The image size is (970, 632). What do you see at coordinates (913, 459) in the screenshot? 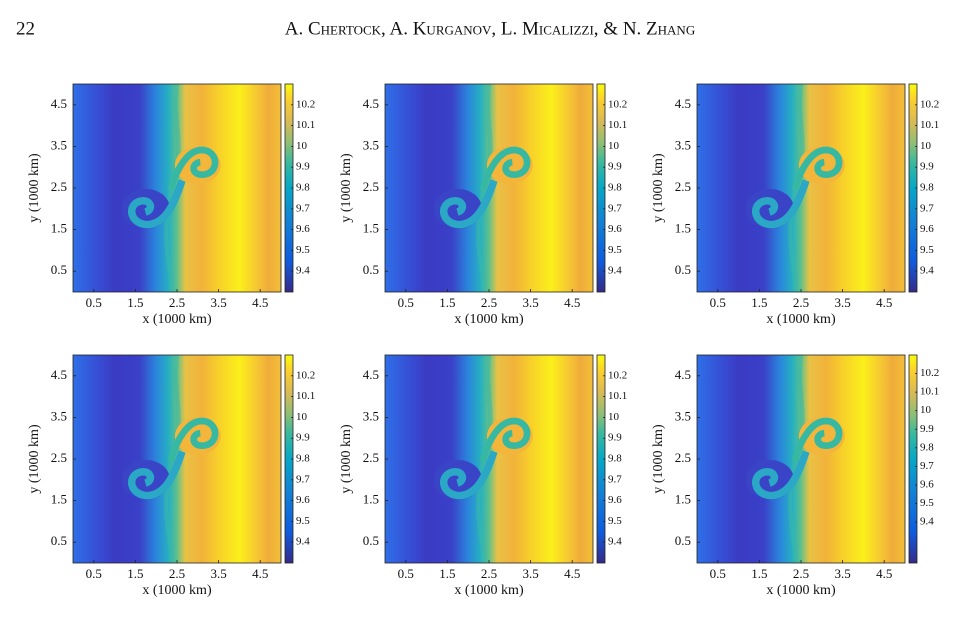
I see `colorbar` at bounding box center [913, 459].